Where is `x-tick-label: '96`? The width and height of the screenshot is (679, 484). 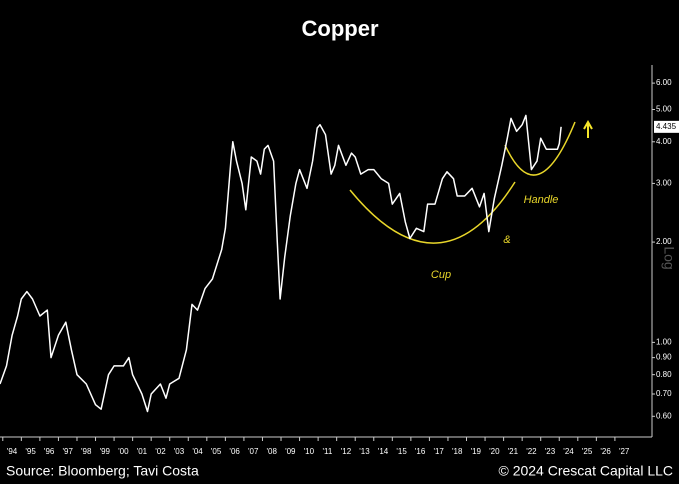
x-tick-label: '96 is located at coordinates (49, 451).